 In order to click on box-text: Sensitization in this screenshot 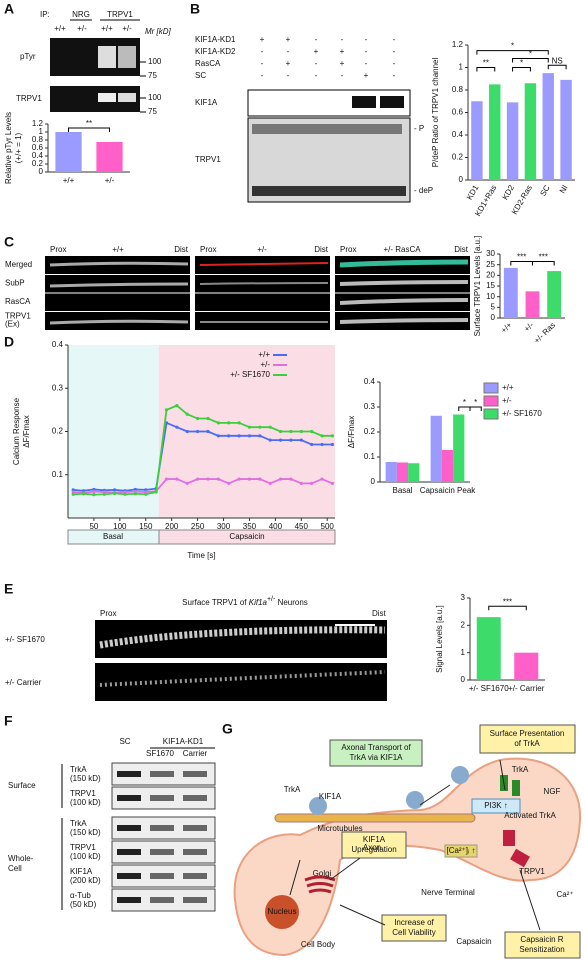, I will do `click(541, 949)`.